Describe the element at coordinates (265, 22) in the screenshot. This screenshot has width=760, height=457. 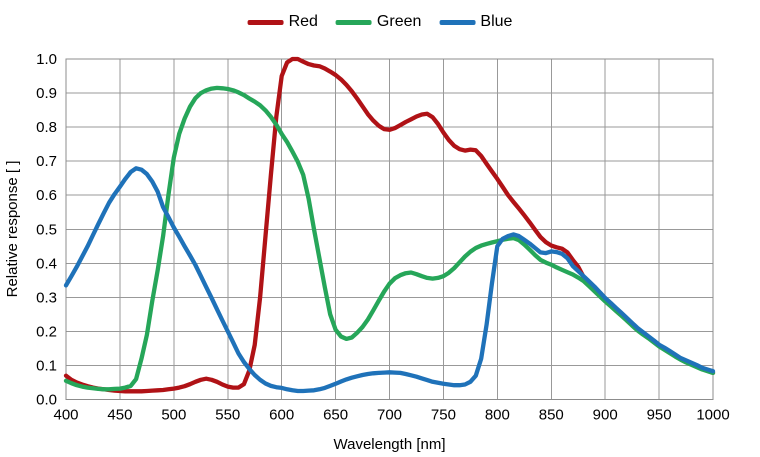
I see `red-line-swatch` at that location.